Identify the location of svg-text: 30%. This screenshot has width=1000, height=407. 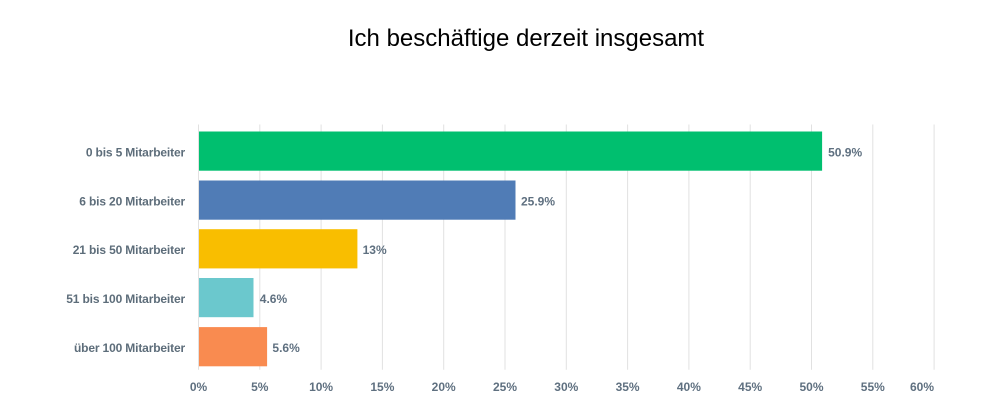
(566, 387).